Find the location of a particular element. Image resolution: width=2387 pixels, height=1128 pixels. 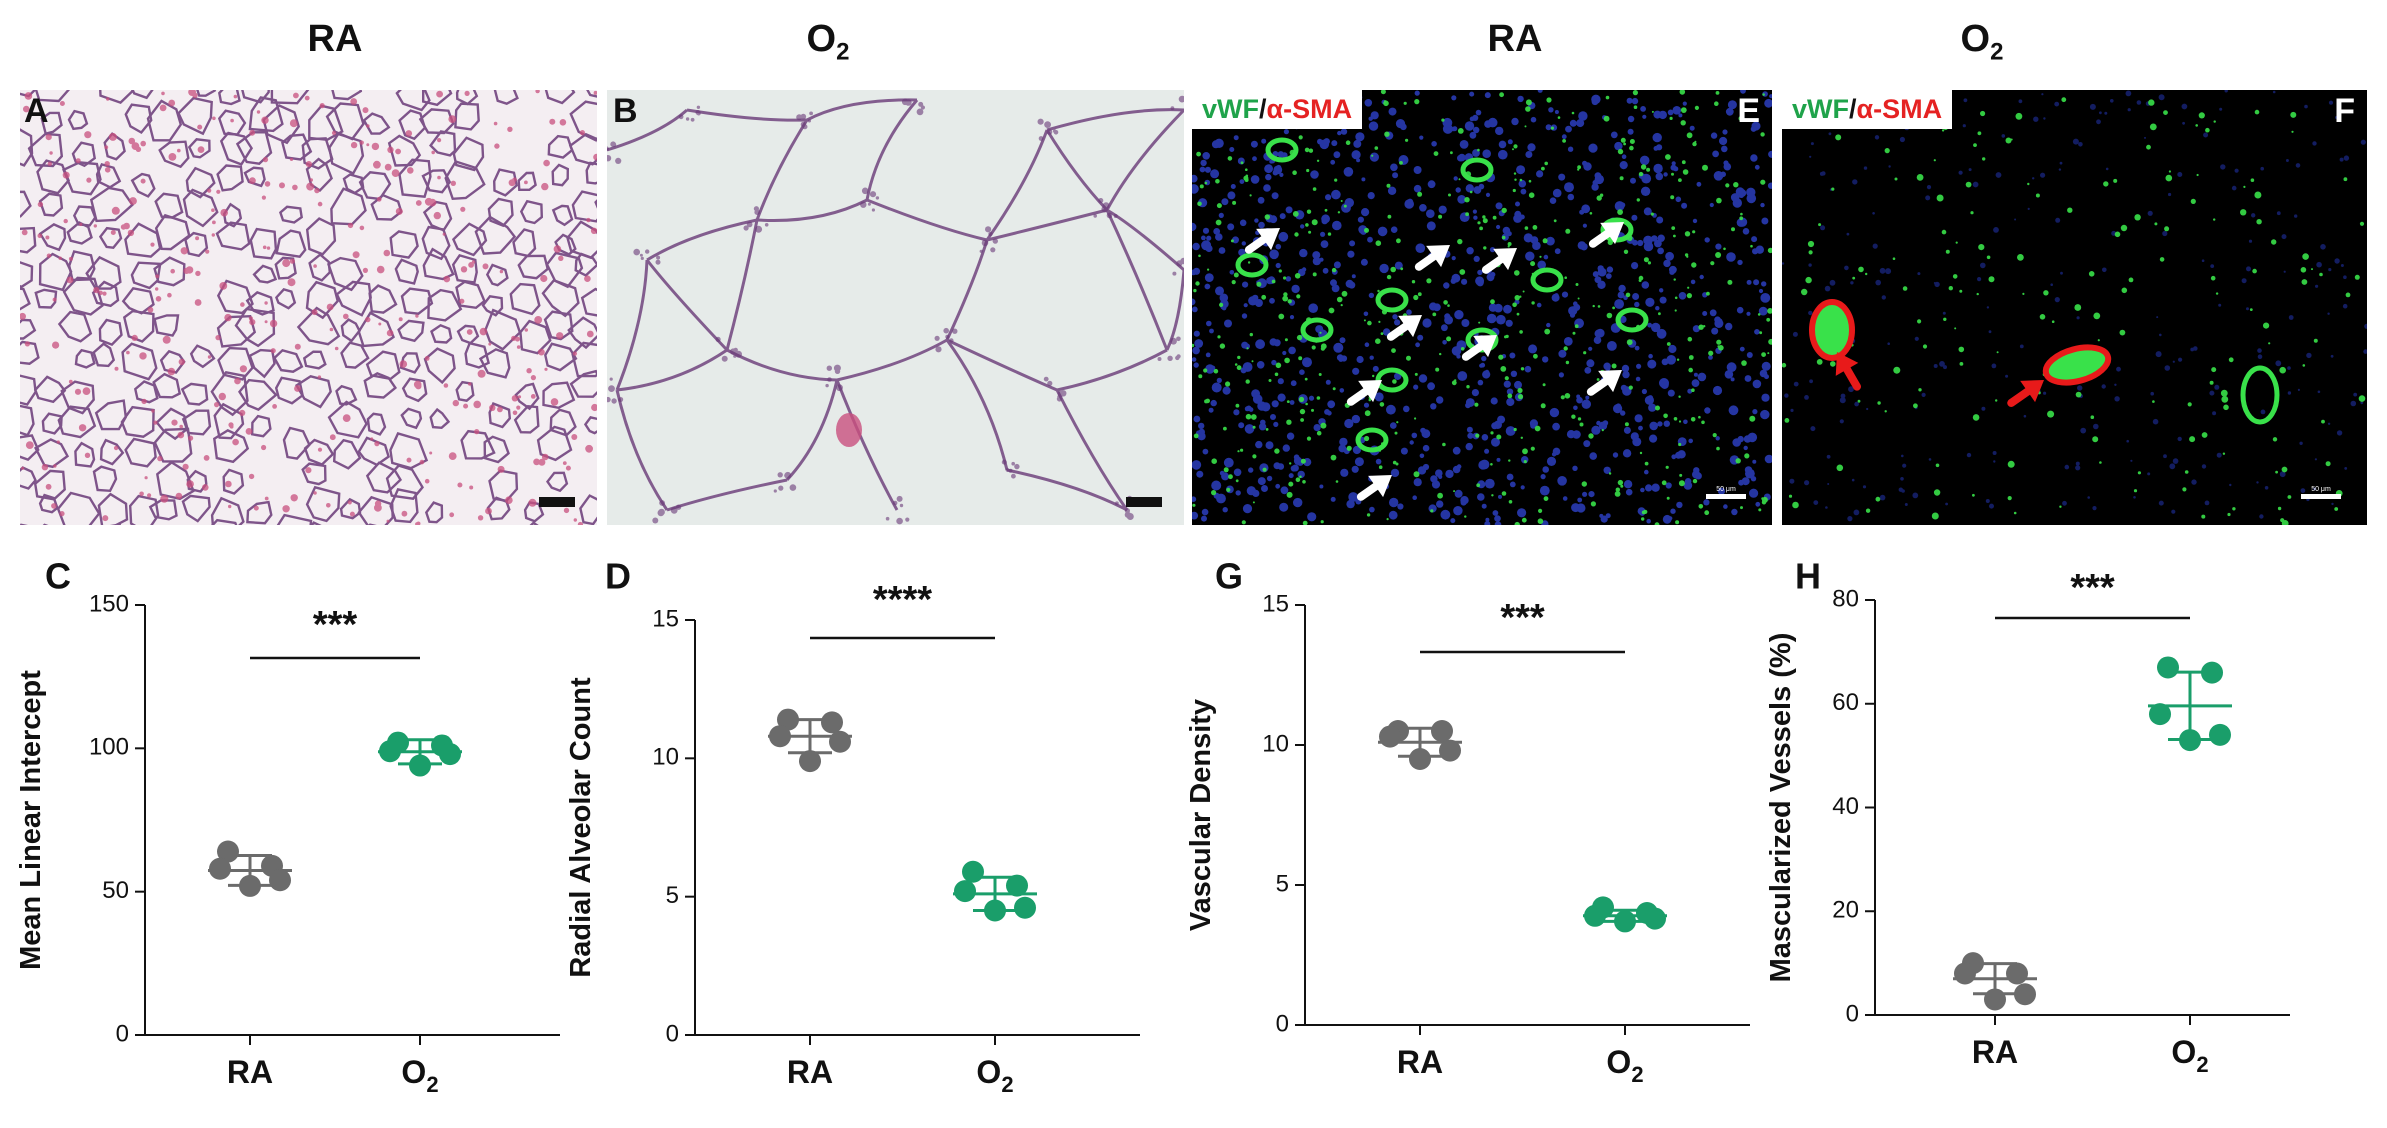

dapi-nuclei is located at coordinates (1482, 307).